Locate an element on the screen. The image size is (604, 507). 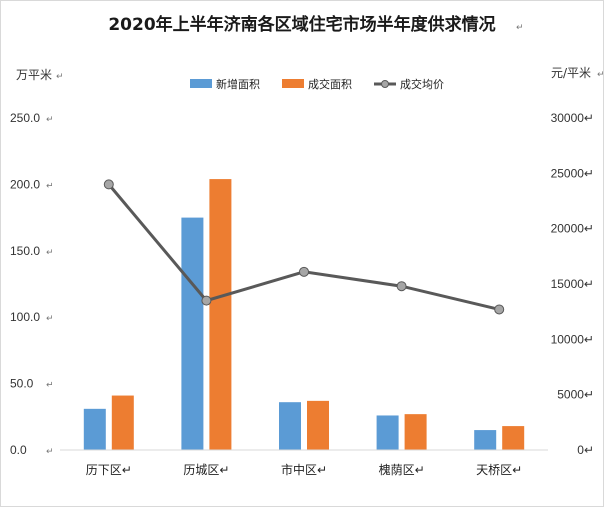
right-tick-label: 15000↵ is located at coordinates (572, 284).